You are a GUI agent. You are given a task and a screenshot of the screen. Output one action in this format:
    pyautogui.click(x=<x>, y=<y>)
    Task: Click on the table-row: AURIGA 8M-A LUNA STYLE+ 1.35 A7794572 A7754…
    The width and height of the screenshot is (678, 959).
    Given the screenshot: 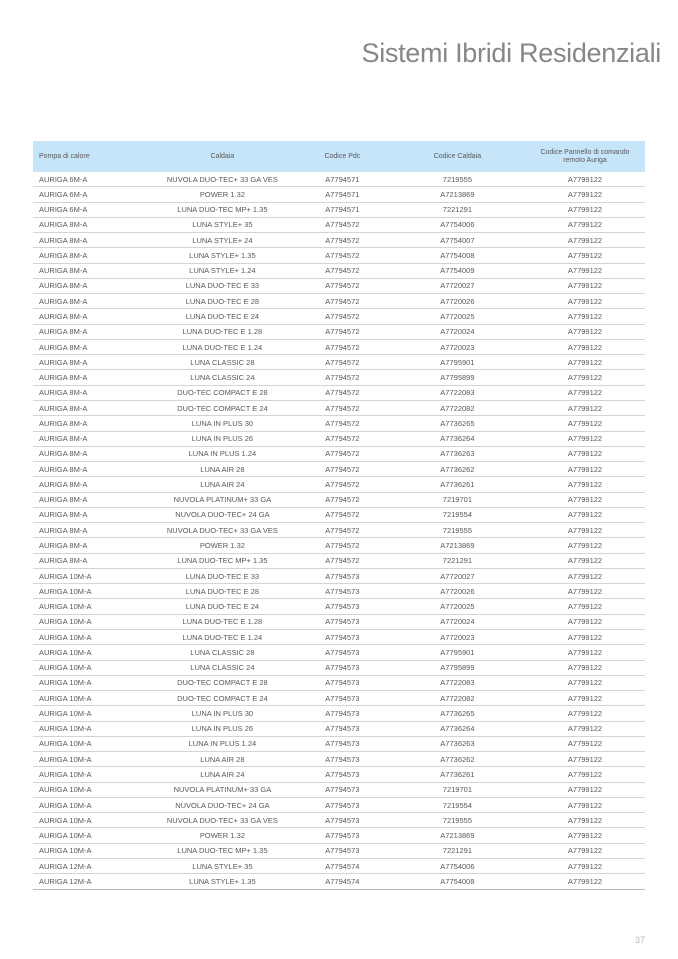 What is the action you would take?
    pyautogui.click(x=339, y=256)
    